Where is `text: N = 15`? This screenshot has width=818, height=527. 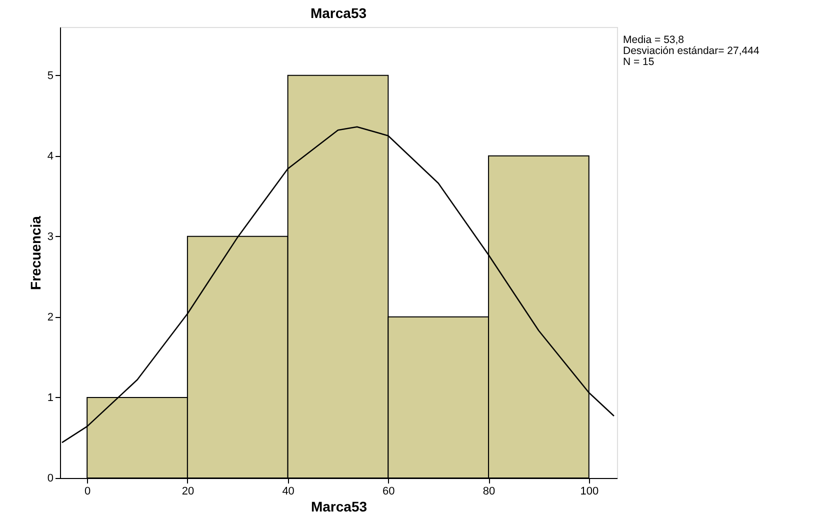
text: N = 15 is located at coordinates (638, 62).